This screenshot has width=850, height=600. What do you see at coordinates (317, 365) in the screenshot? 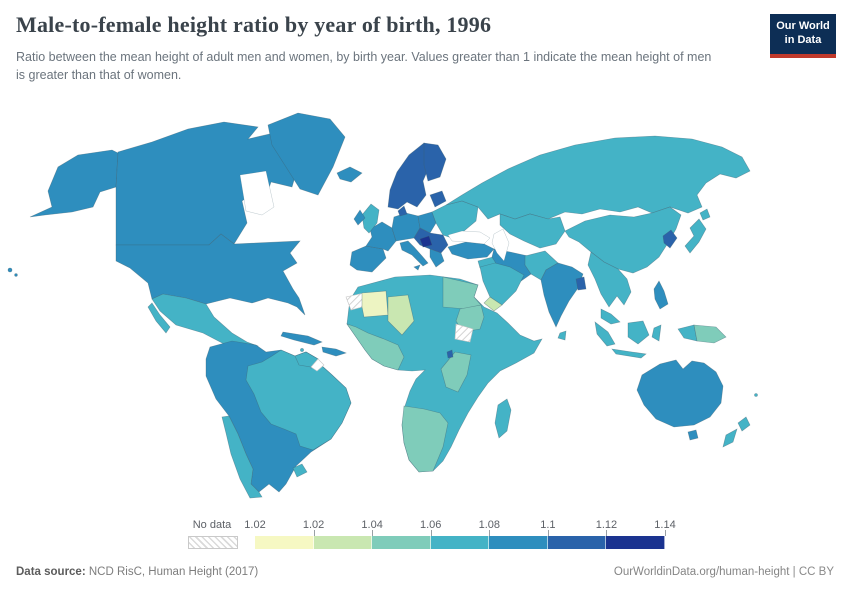
I see `region-french-guiana` at bounding box center [317, 365].